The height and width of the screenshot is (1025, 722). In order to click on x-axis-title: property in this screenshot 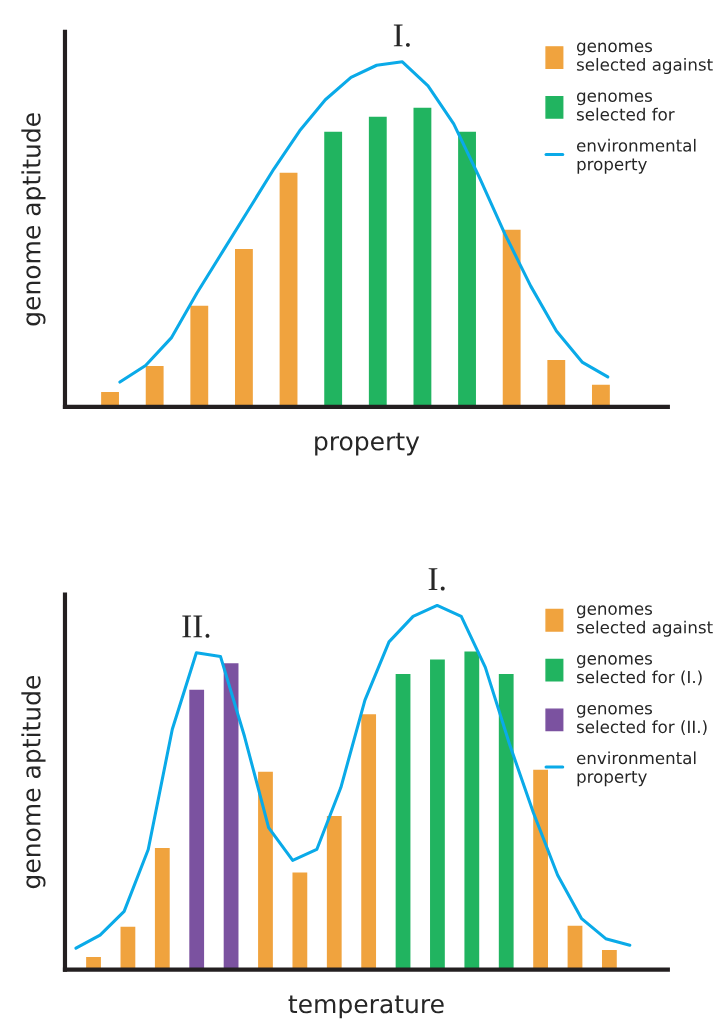, I will do `click(367, 444)`.